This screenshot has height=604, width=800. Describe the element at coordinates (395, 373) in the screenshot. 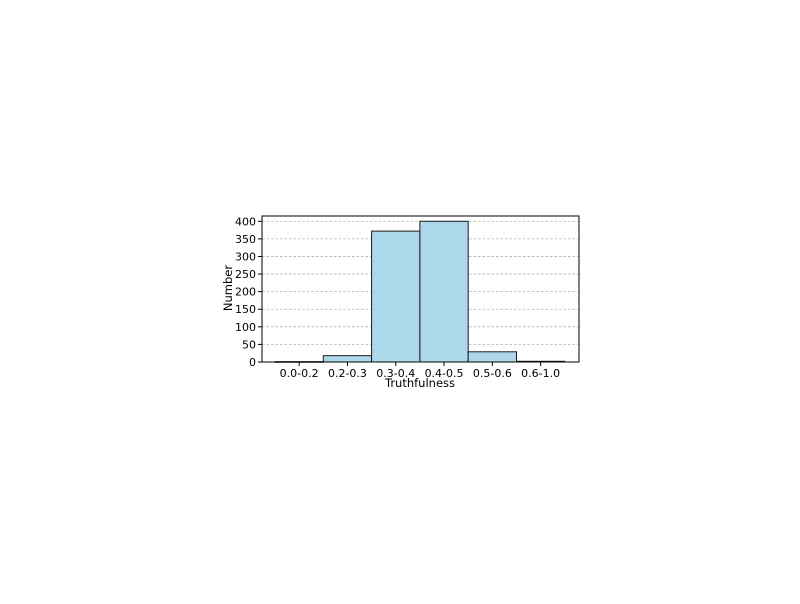

I see `x-tick-label-0.3-0.4: 0.3-0.4` at that location.